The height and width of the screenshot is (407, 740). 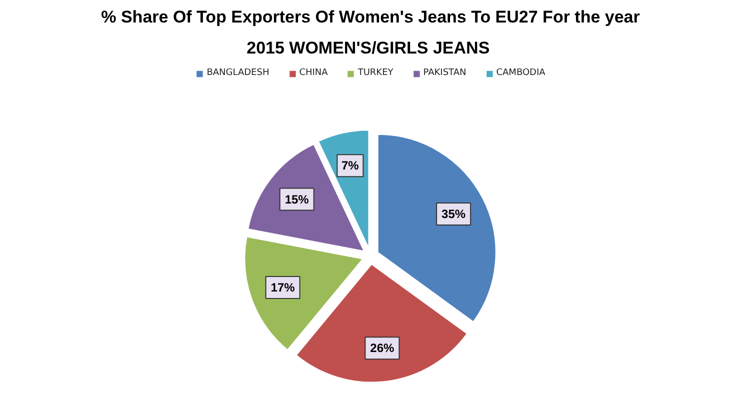 I want to click on data-label: 7%, so click(x=350, y=165).